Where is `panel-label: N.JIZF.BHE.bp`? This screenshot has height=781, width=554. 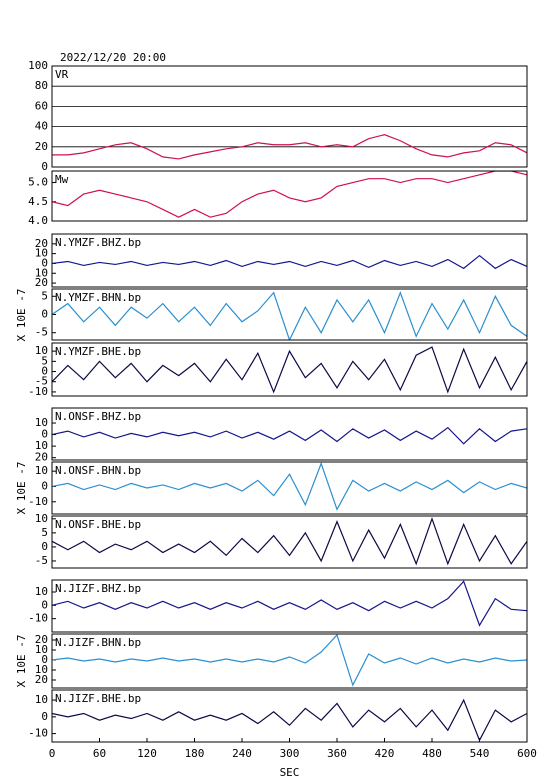 panel-label: N.JIZF.BHE.bp is located at coordinates (98, 698).